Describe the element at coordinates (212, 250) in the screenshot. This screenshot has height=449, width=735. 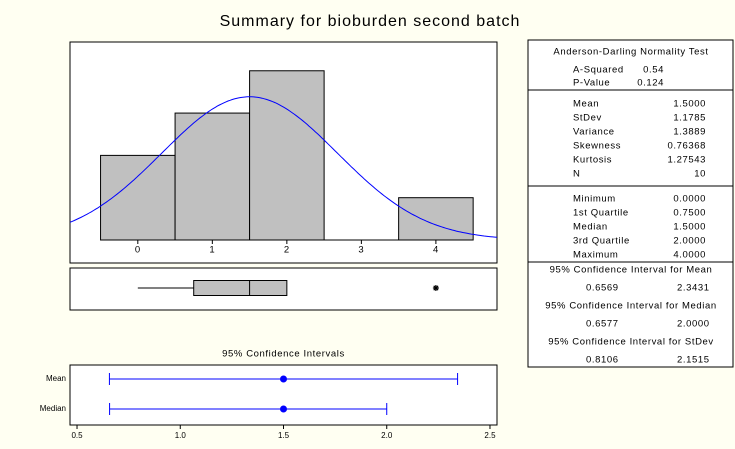
I see `x-tick-label: 1` at that location.